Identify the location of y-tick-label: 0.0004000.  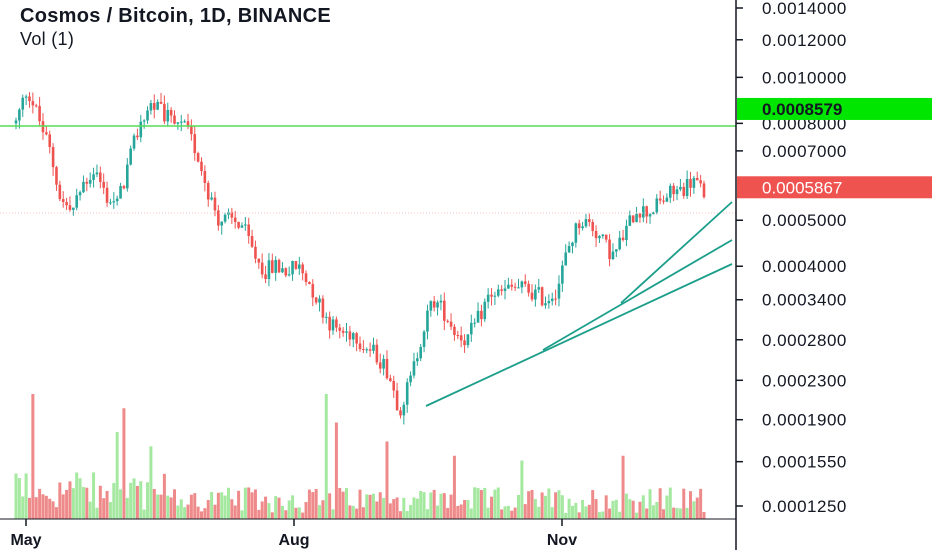
(804, 266).